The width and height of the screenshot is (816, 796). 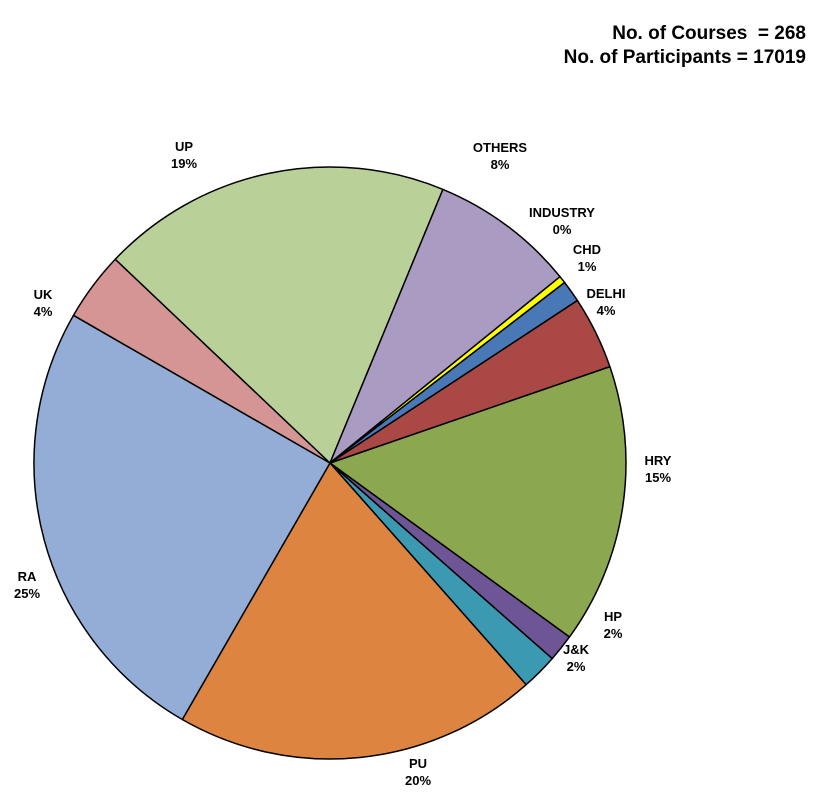 What do you see at coordinates (478, 501) in the screenshot?
I see `pie-slice-hry` at bounding box center [478, 501].